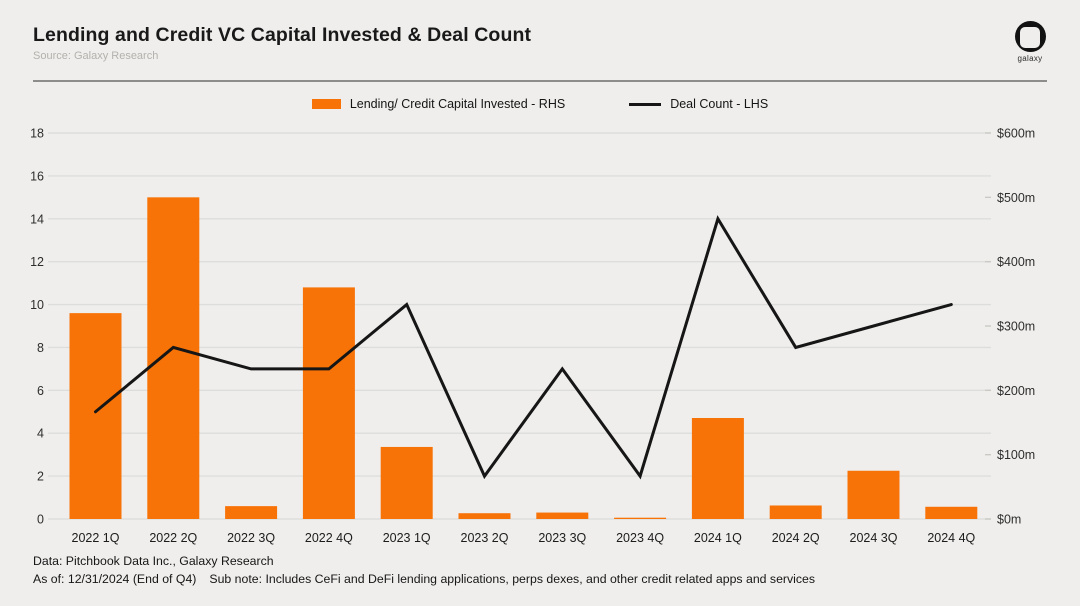  I want to click on x-axis-label-2022 3Q: 2022 3Q, so click(251, 538).